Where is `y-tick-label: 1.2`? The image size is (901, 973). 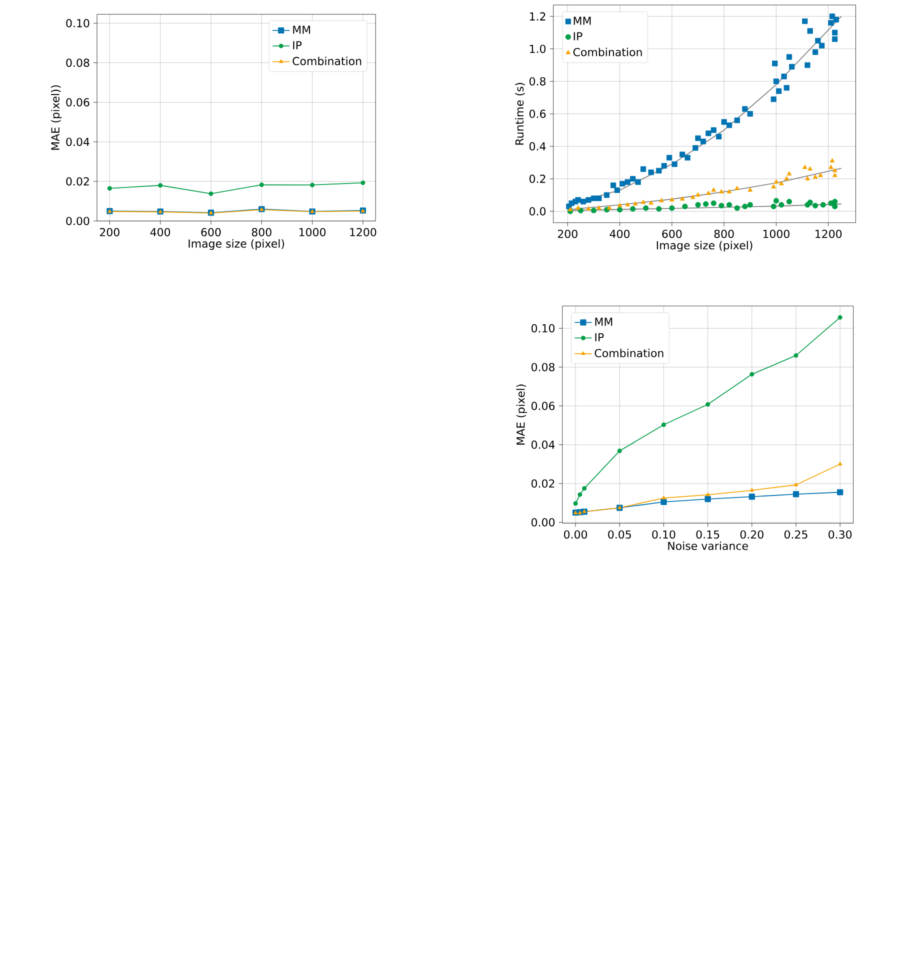 y-tick-label: 1.2 is located at coordinates (538, 16).